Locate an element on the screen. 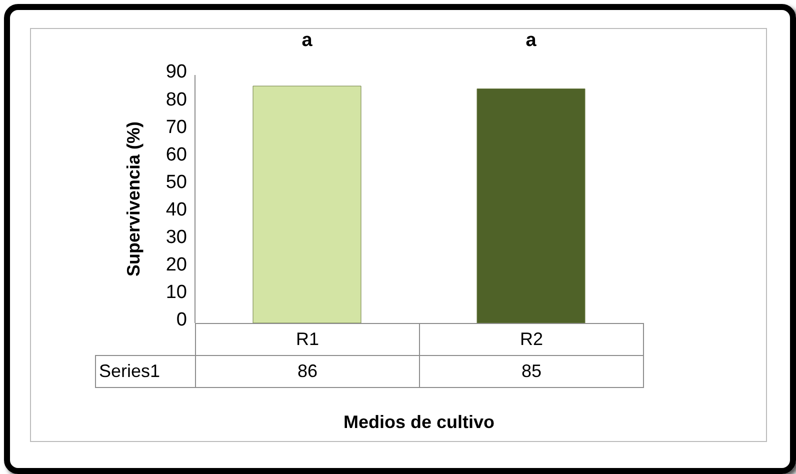 This screenshot has width=796, height=474. x-tick-label: R1 is located at coordinates (307, 339).